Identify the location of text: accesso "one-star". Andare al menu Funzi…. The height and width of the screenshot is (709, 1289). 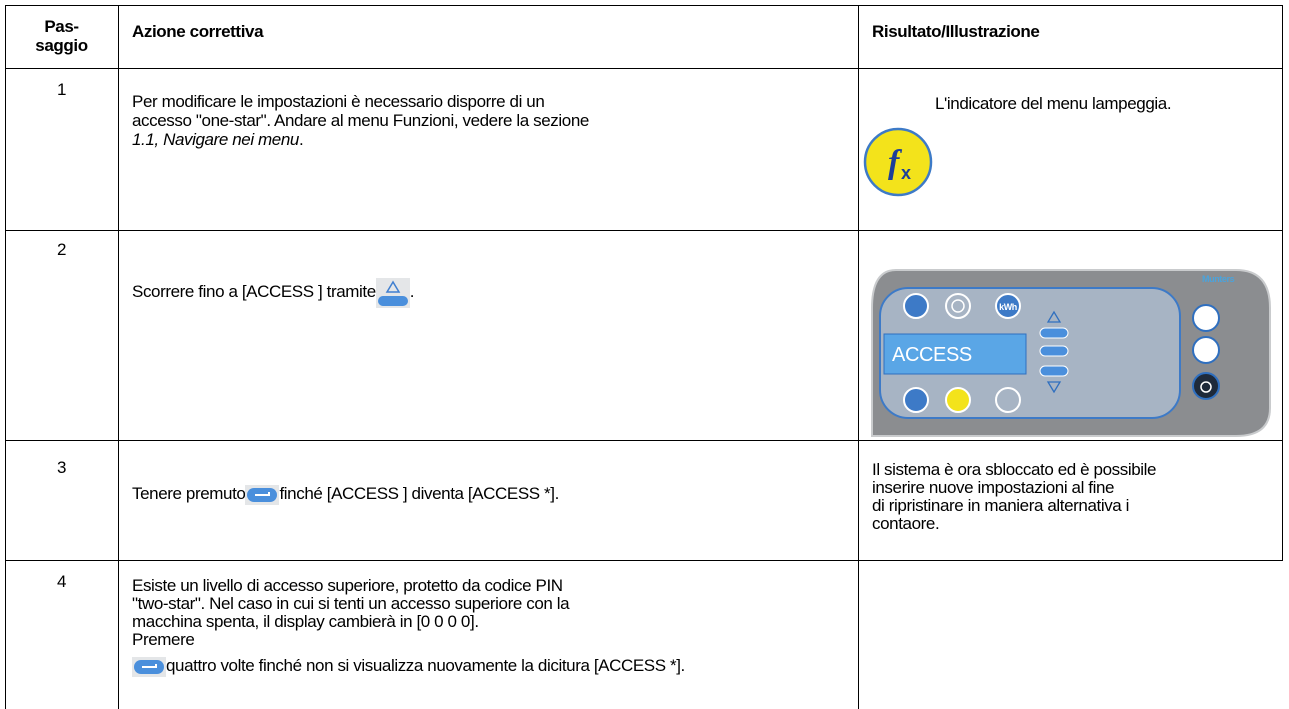
(360, 120).